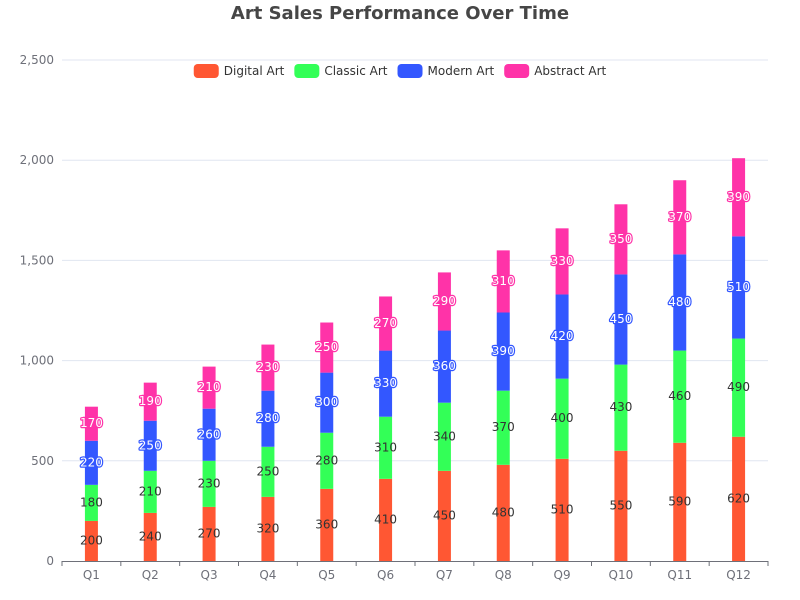  I want to click on bar-value-label: 250, so click(267, 471).